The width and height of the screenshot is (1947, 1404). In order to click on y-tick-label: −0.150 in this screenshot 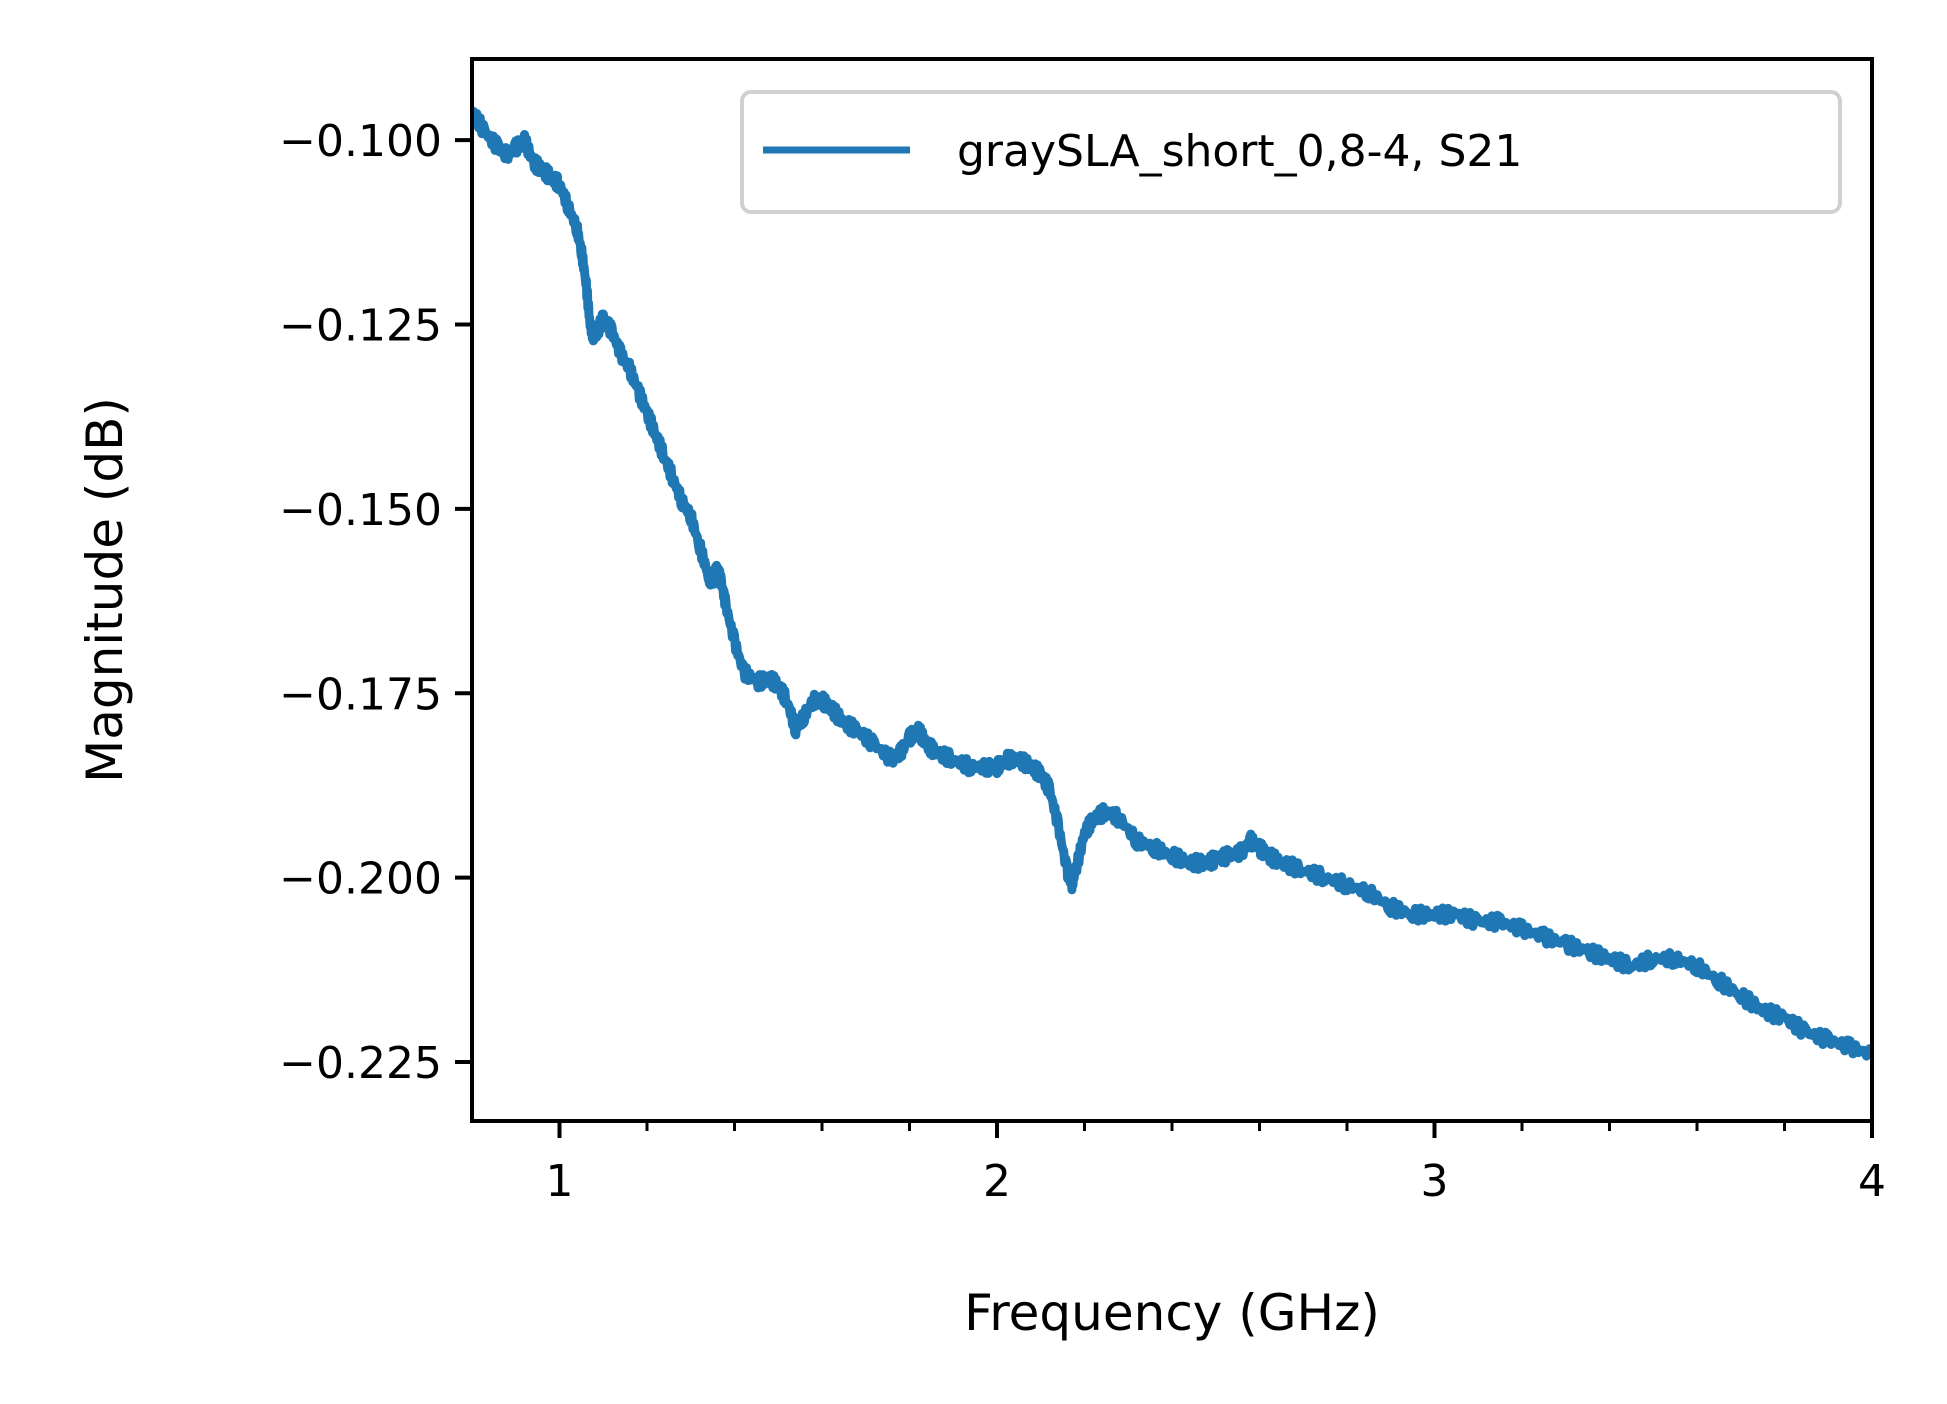, I will do `click(360, 510)`.